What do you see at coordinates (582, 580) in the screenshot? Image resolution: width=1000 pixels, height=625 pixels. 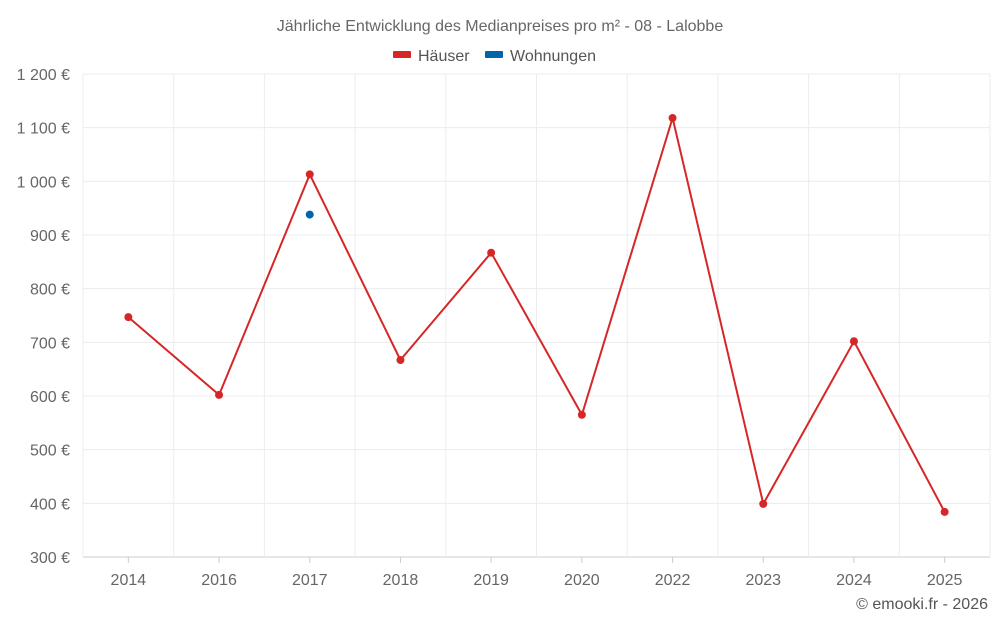 I see `x-tick-label: 2020` at bounding box center [582, 580].